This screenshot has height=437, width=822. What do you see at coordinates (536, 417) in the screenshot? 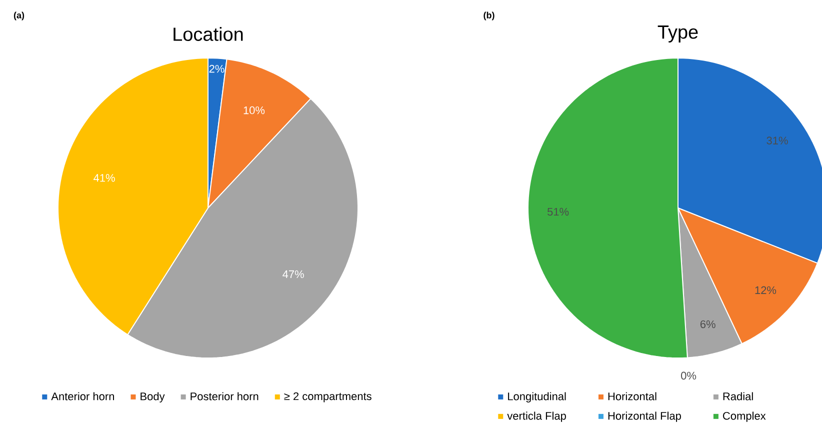
I see `legend-label: verticla Flap` at bounding box center [536, 417].